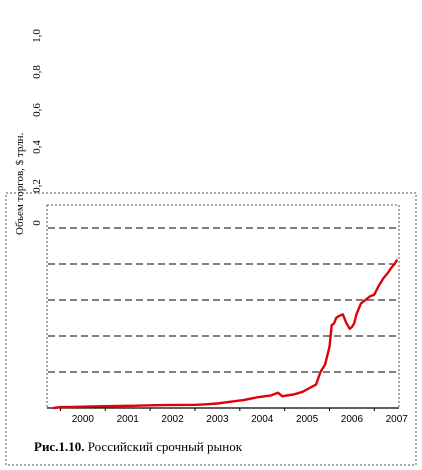 The width and height of the screenshot is (422, 470). What do you see at coordinates (37, 72) in the screenshot?
I see `y-tick-label: 0,8` at bounding box center [37, 72].